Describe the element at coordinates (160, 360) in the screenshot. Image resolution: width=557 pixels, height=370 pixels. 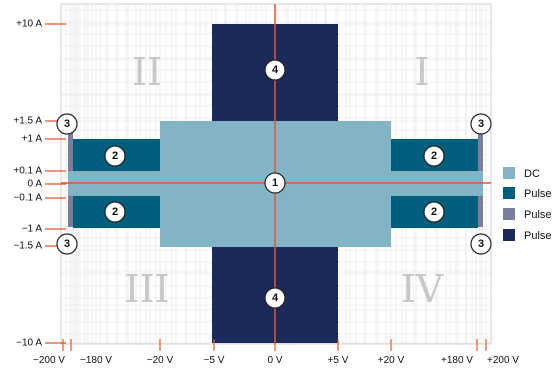
I see `x-label-m20: −20 V` at that location.